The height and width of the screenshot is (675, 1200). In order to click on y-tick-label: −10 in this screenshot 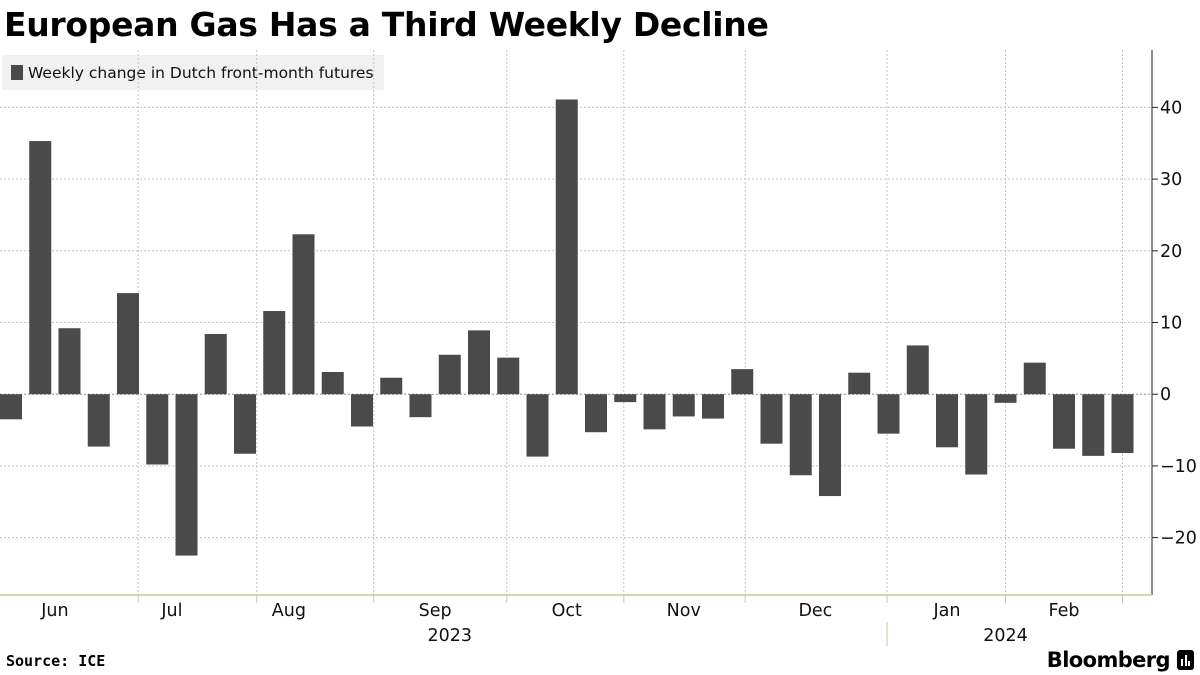, I will do `click(1178, 467)`.